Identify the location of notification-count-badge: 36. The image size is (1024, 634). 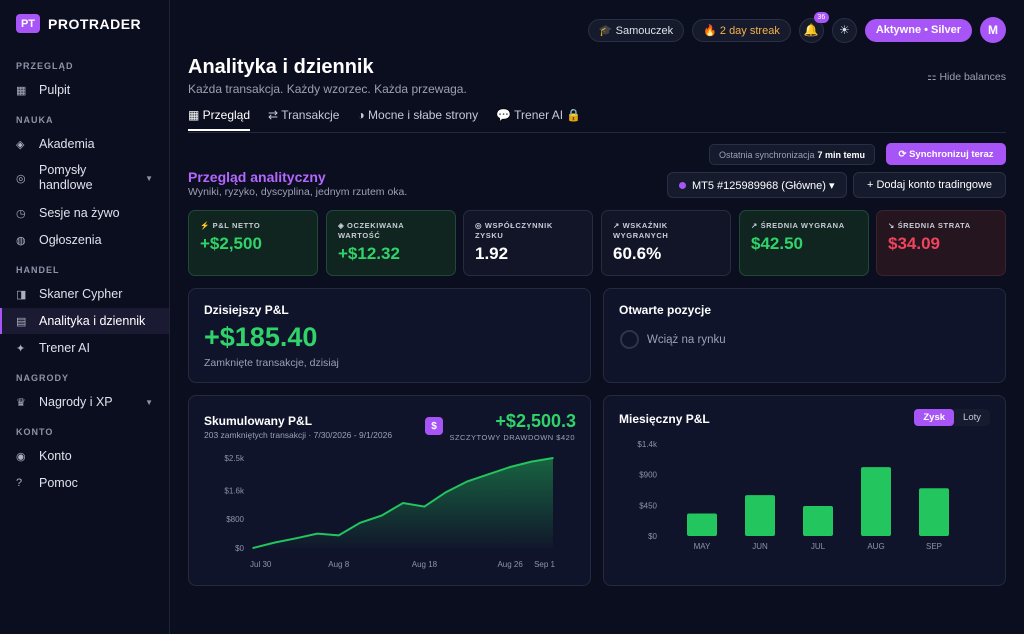
(821, 17).